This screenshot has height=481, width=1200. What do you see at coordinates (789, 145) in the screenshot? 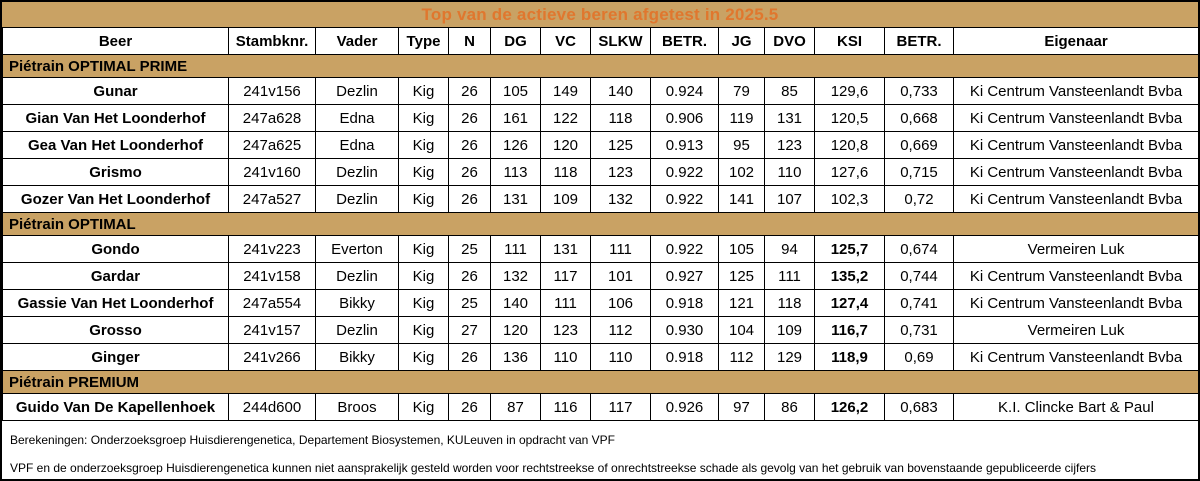
I see `data-cell: 123` at bounding box center [789, 145].